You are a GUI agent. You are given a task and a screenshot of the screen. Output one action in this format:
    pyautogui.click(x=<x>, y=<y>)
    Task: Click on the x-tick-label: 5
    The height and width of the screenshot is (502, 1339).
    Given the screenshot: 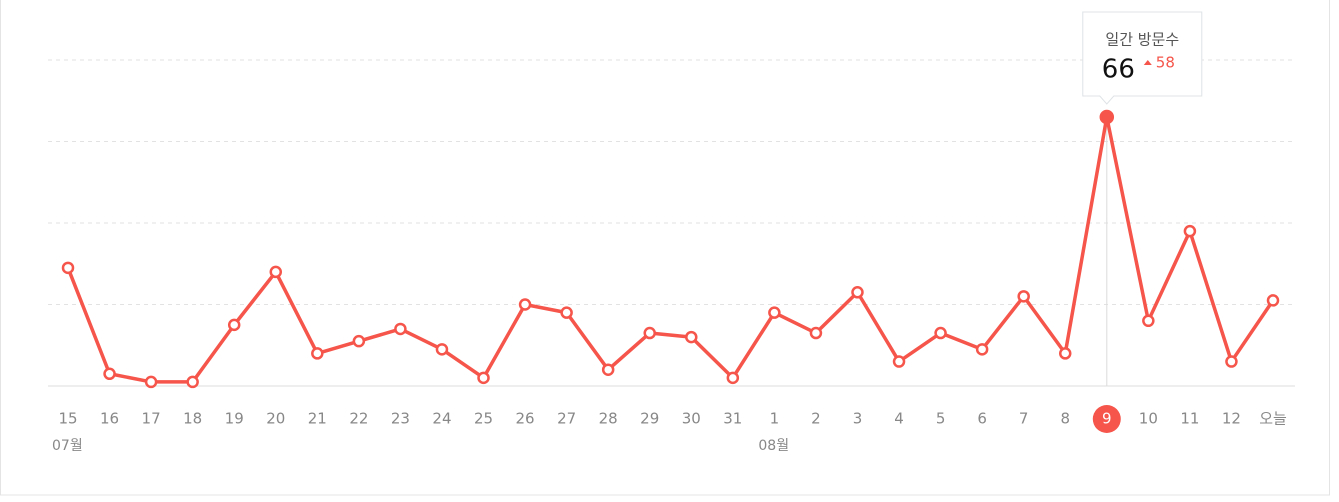 What is the action you would take?
    pyautogui.click(x=941, y=419)
    